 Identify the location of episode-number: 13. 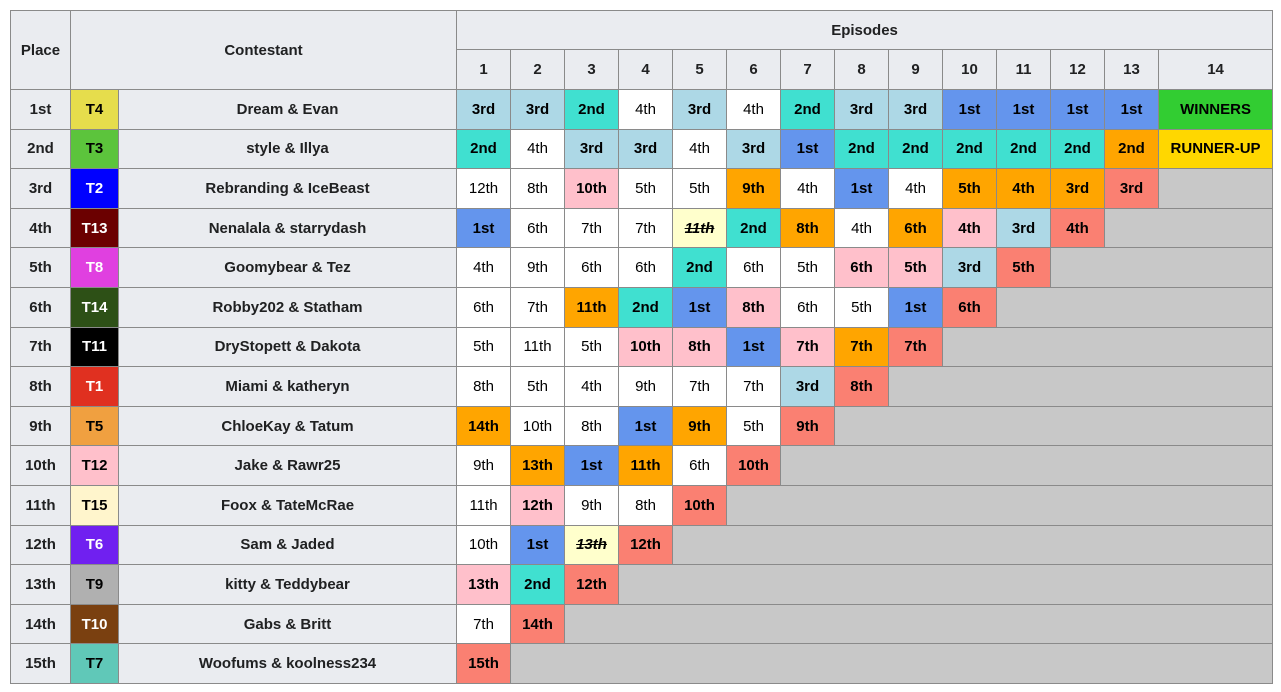
(1131, 69).